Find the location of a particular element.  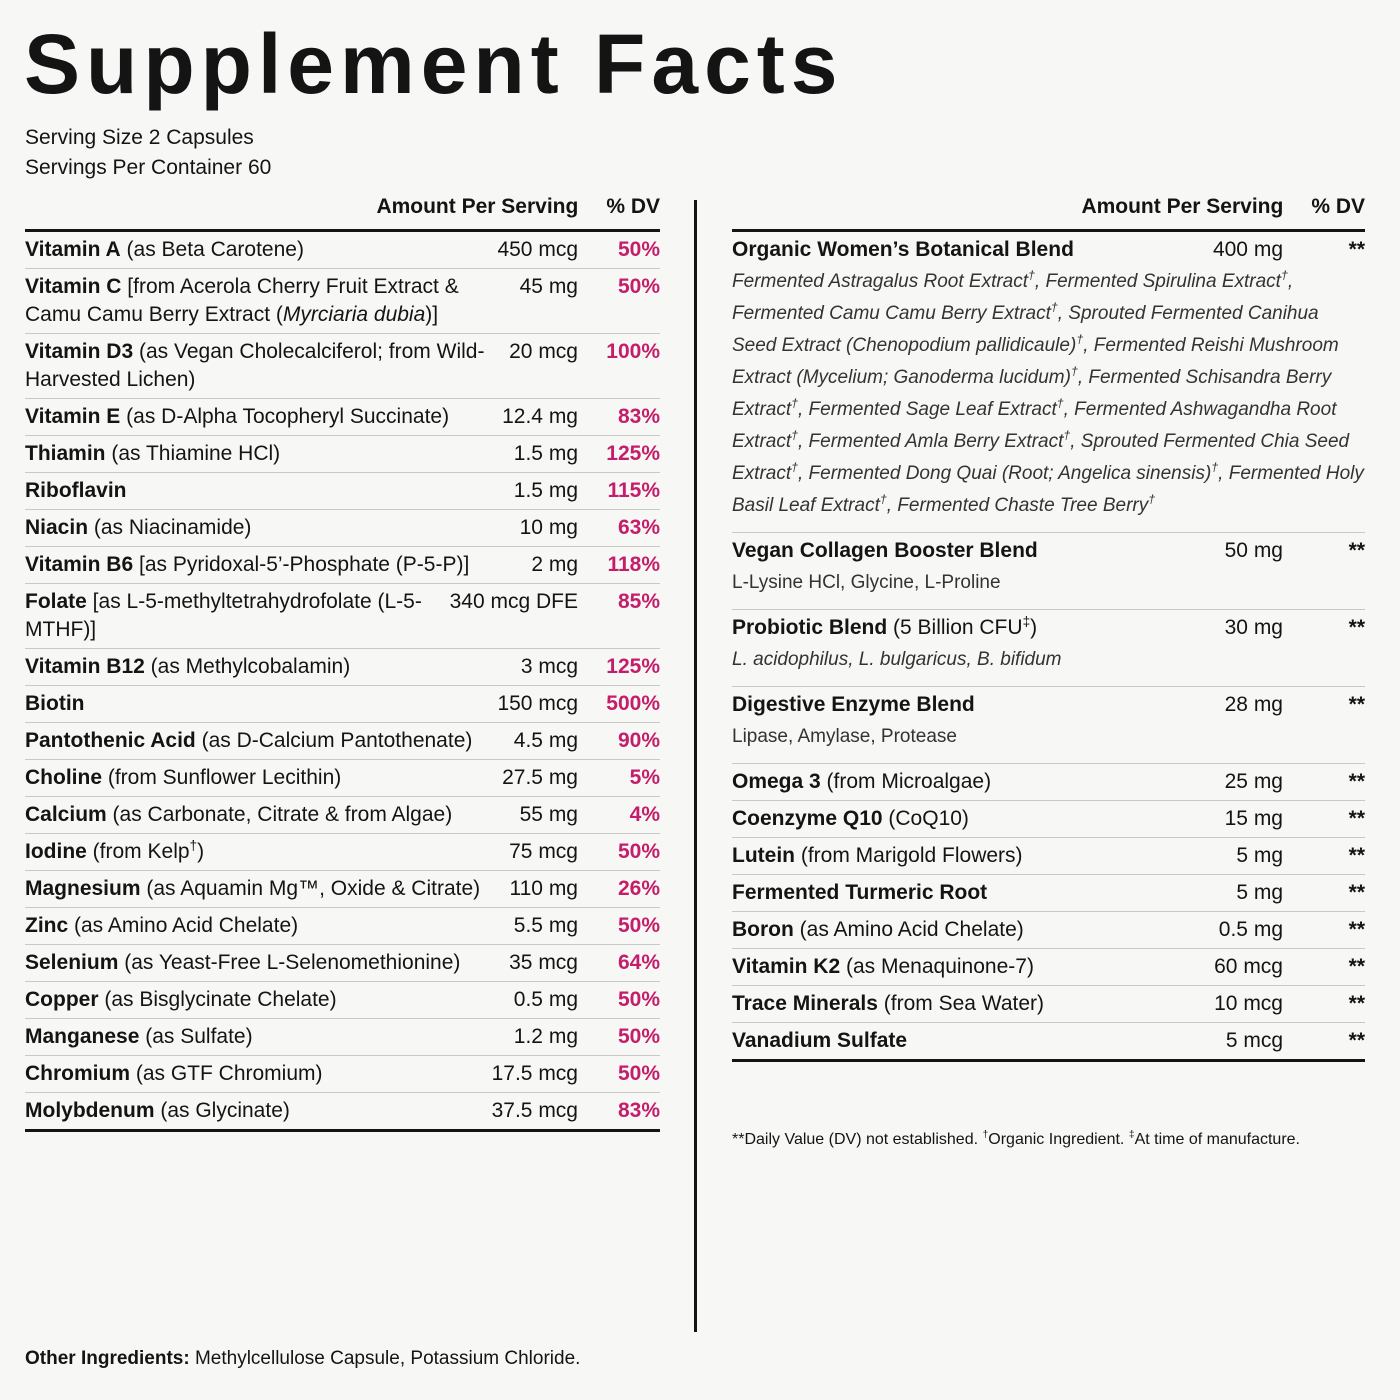

text: , Fermented Spirulina Extract is located at coordinates (1157, 281).